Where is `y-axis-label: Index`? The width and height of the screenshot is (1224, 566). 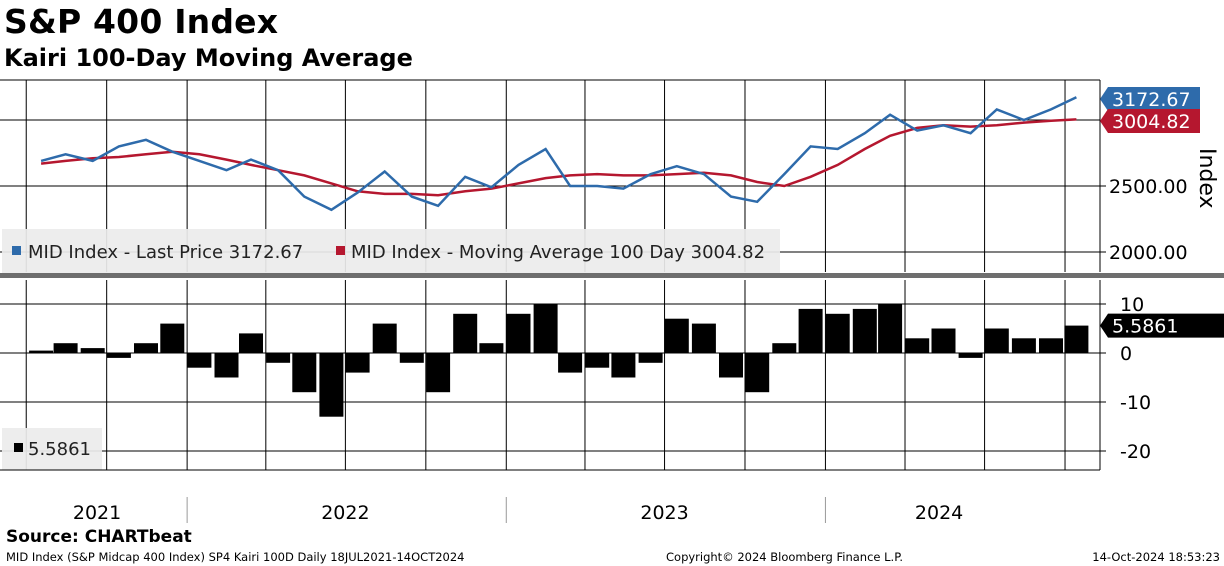 y-axis-label: Index is located at coordinates (1206, 178).